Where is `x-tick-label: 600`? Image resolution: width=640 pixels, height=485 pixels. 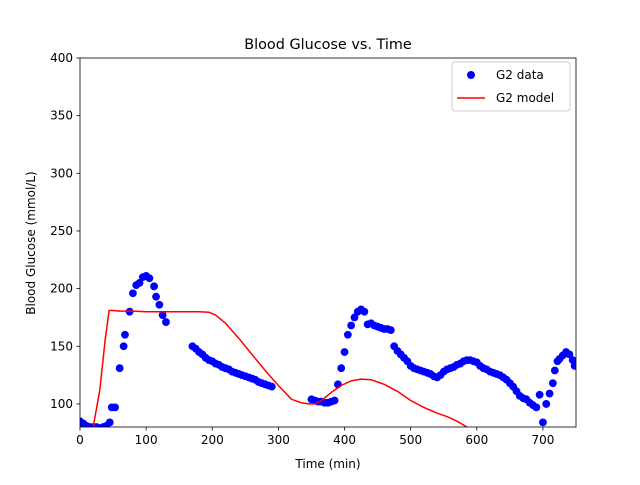 x-tick-label: 600 is located at coordinates (476, 440).